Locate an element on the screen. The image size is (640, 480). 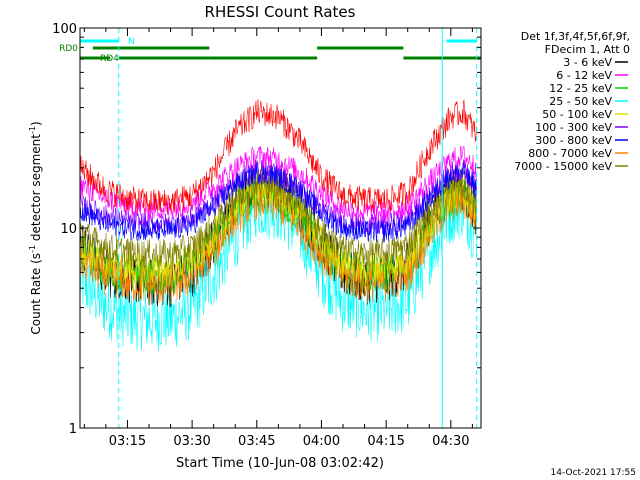
x-tick-label-0: 03:15 is located at coordinates (127, 441).